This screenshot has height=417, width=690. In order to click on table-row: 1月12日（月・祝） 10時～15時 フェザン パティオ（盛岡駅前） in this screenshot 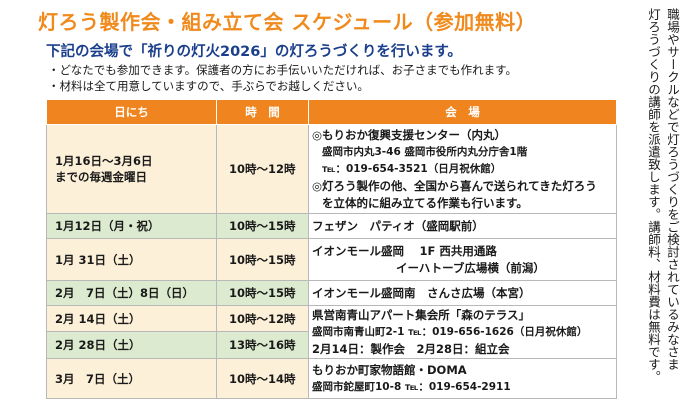, I will do `click(331, 226)`.